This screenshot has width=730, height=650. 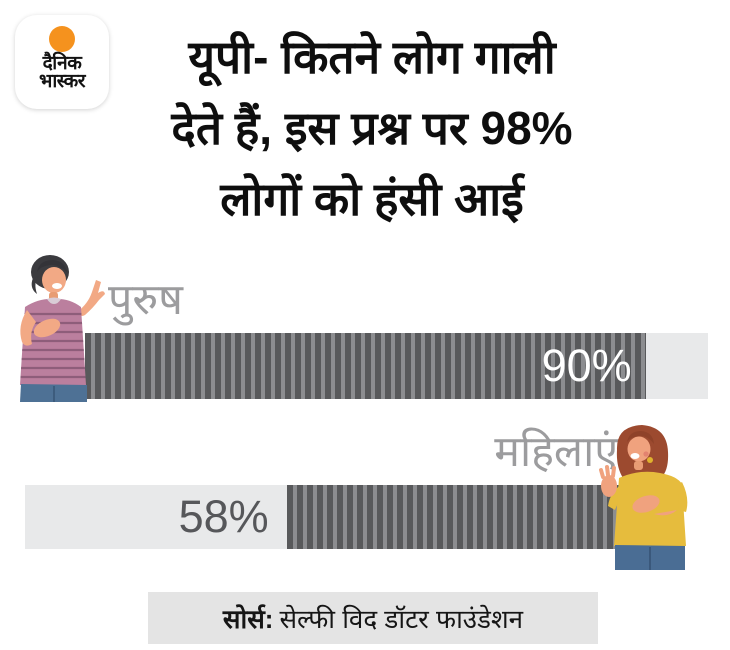 What do you see at coordinates (145, 300) in the screenshot?
I see `category-label-men: पुरुष` at bounding box center [145, 300].